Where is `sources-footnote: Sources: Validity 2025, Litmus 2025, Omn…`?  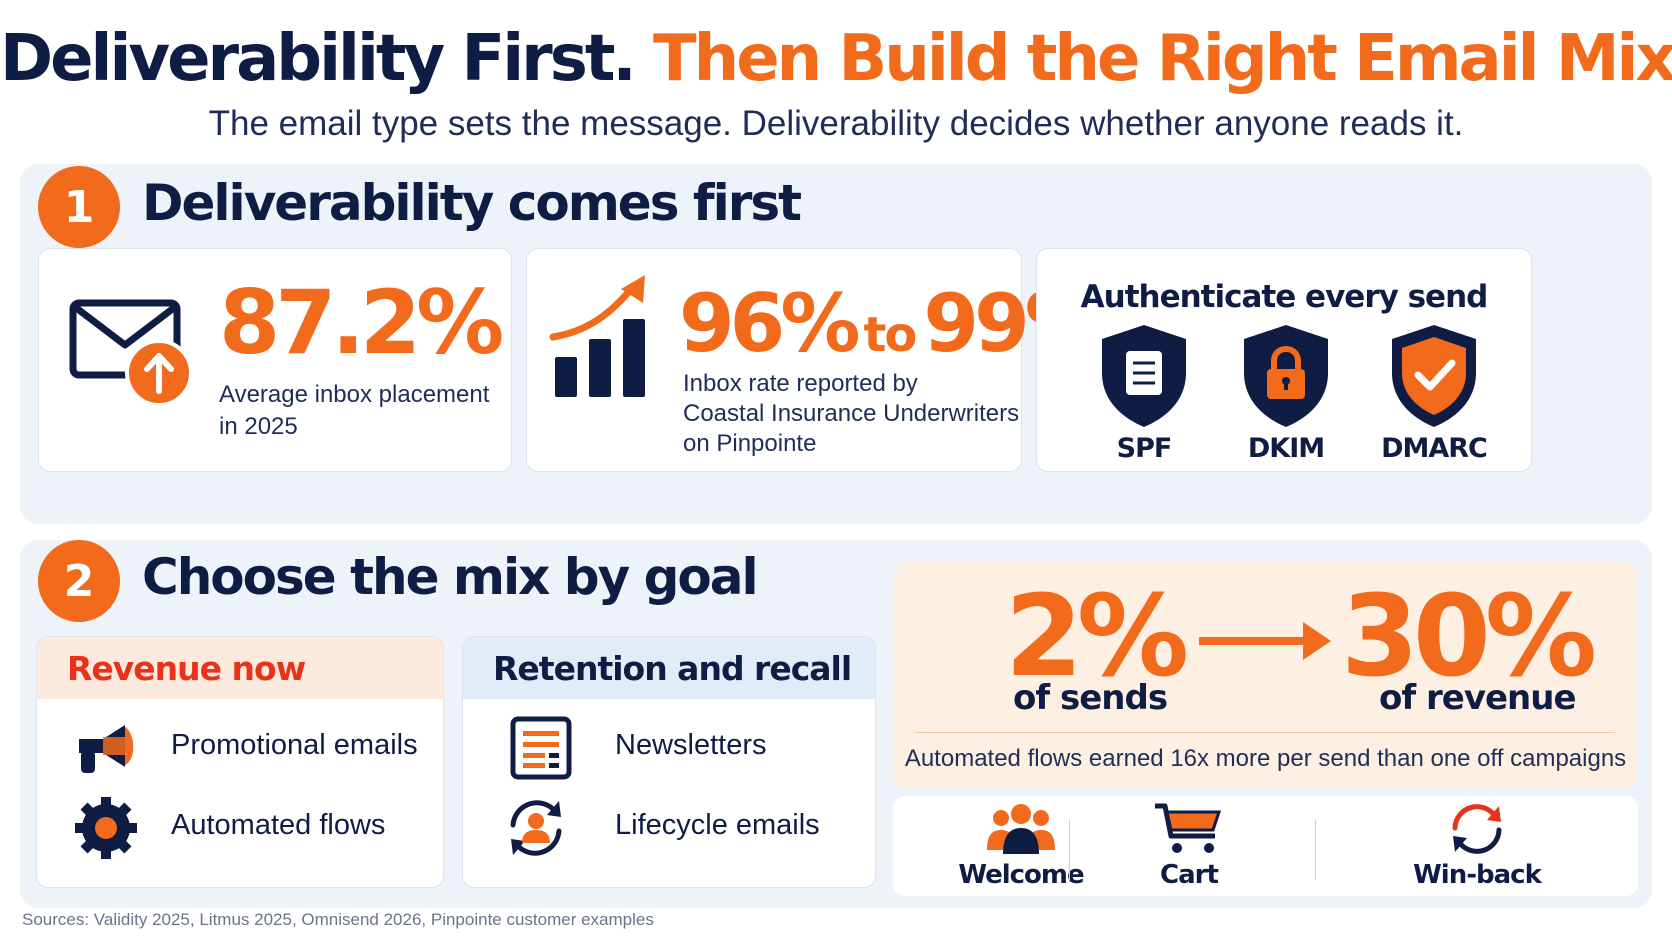 sources-footnote: Sources: Validity 2025, Litmus 2025, Omn… is located at coordinates (338, 919).